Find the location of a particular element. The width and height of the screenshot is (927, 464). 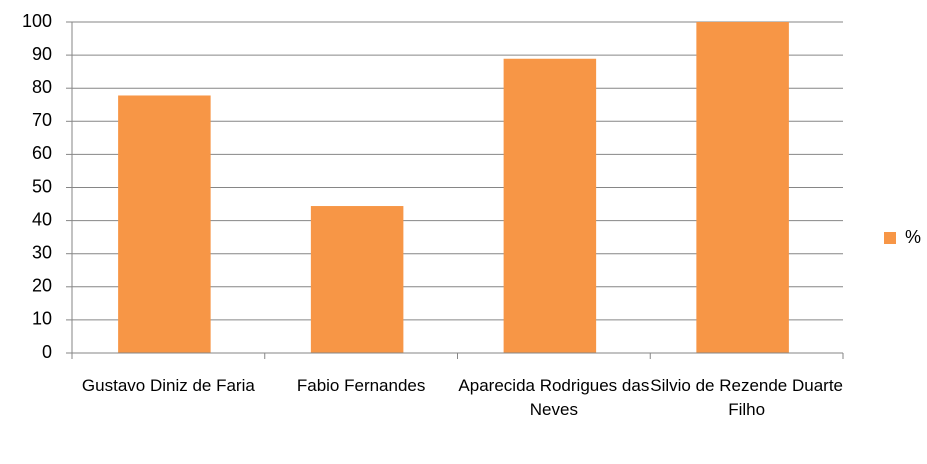

y-tick-label: 20 is located at coordinates (42, 286).